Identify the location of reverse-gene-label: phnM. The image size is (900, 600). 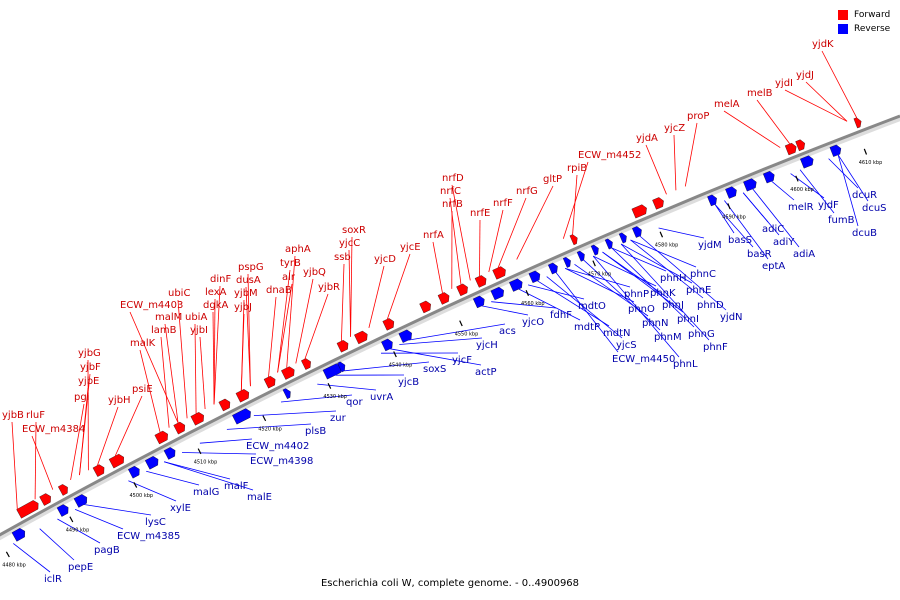
(668, 337).